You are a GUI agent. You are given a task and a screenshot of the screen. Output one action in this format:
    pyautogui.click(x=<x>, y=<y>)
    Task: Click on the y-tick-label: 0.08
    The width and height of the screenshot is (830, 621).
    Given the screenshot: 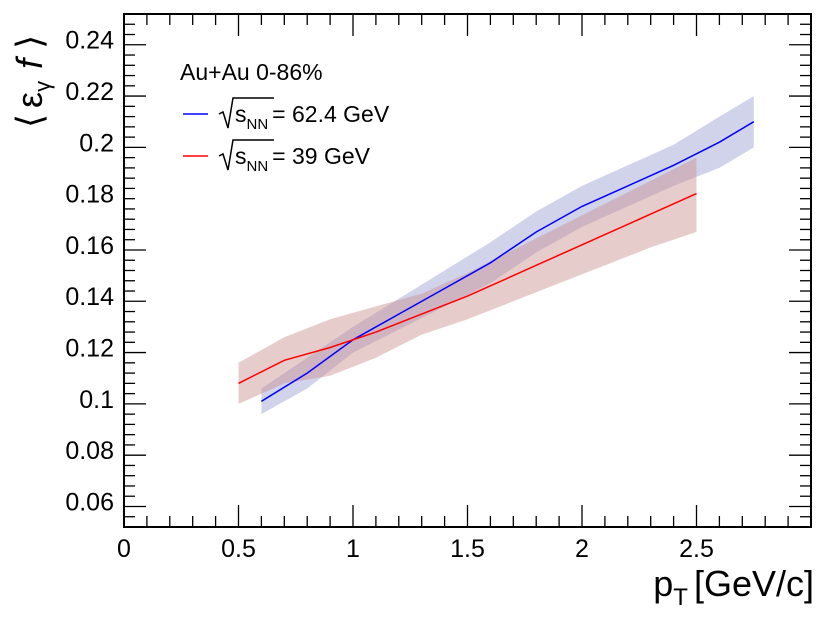 What is the action you would take?
    pyautogui.click(x=89, y=451)
    